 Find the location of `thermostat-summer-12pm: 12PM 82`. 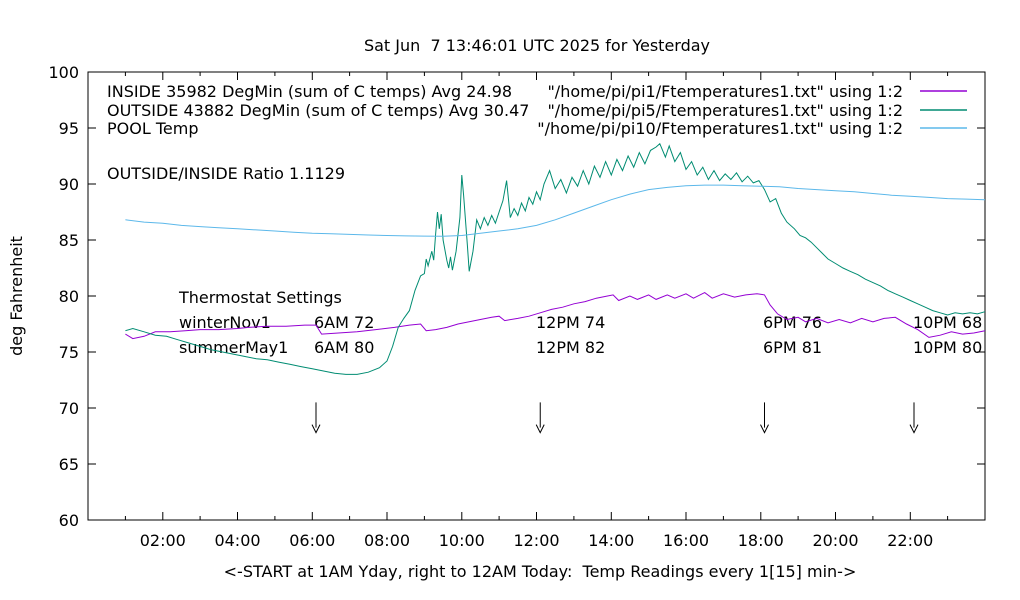

thermostat-summer-12pm: 12PM 82 is located at coordinates (570, 347).